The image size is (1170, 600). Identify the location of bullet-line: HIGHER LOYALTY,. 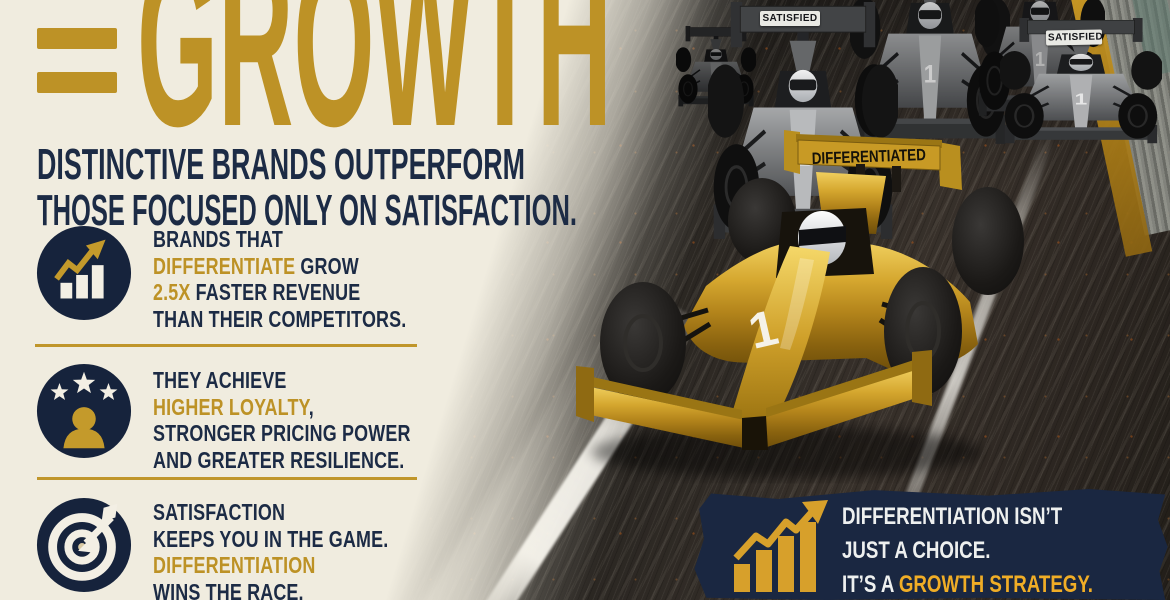
(282, 407).